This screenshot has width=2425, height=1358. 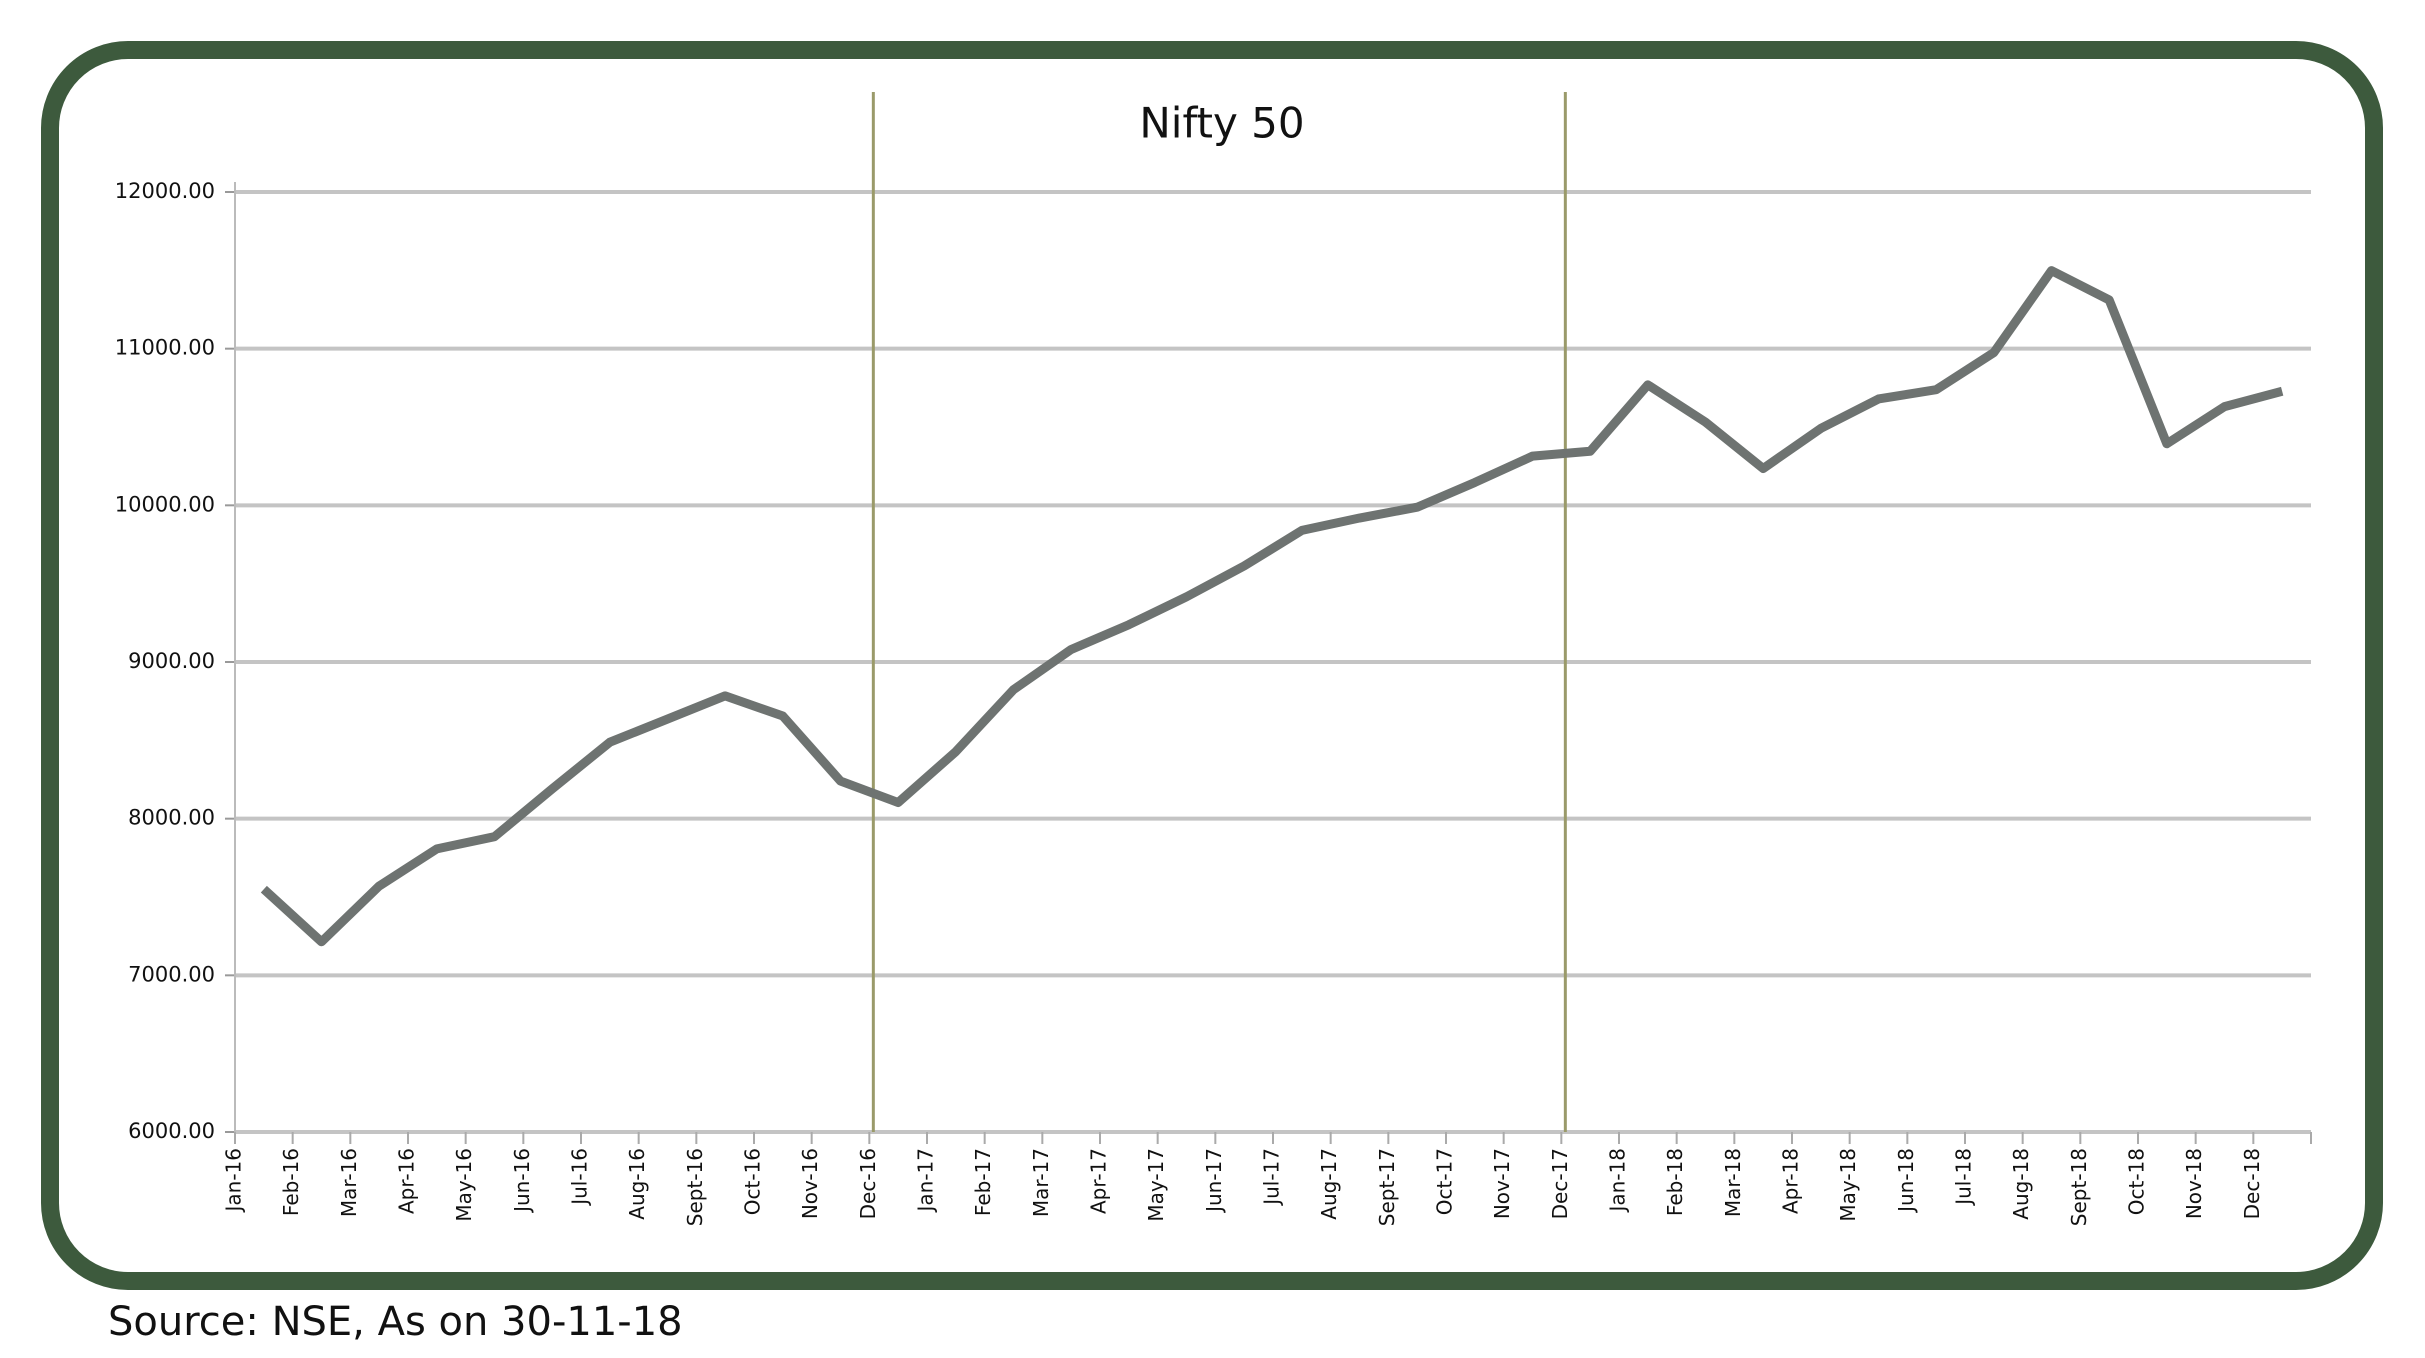 I want to click on x-tick-label: Nov-16, so click(x=810, y=1183).